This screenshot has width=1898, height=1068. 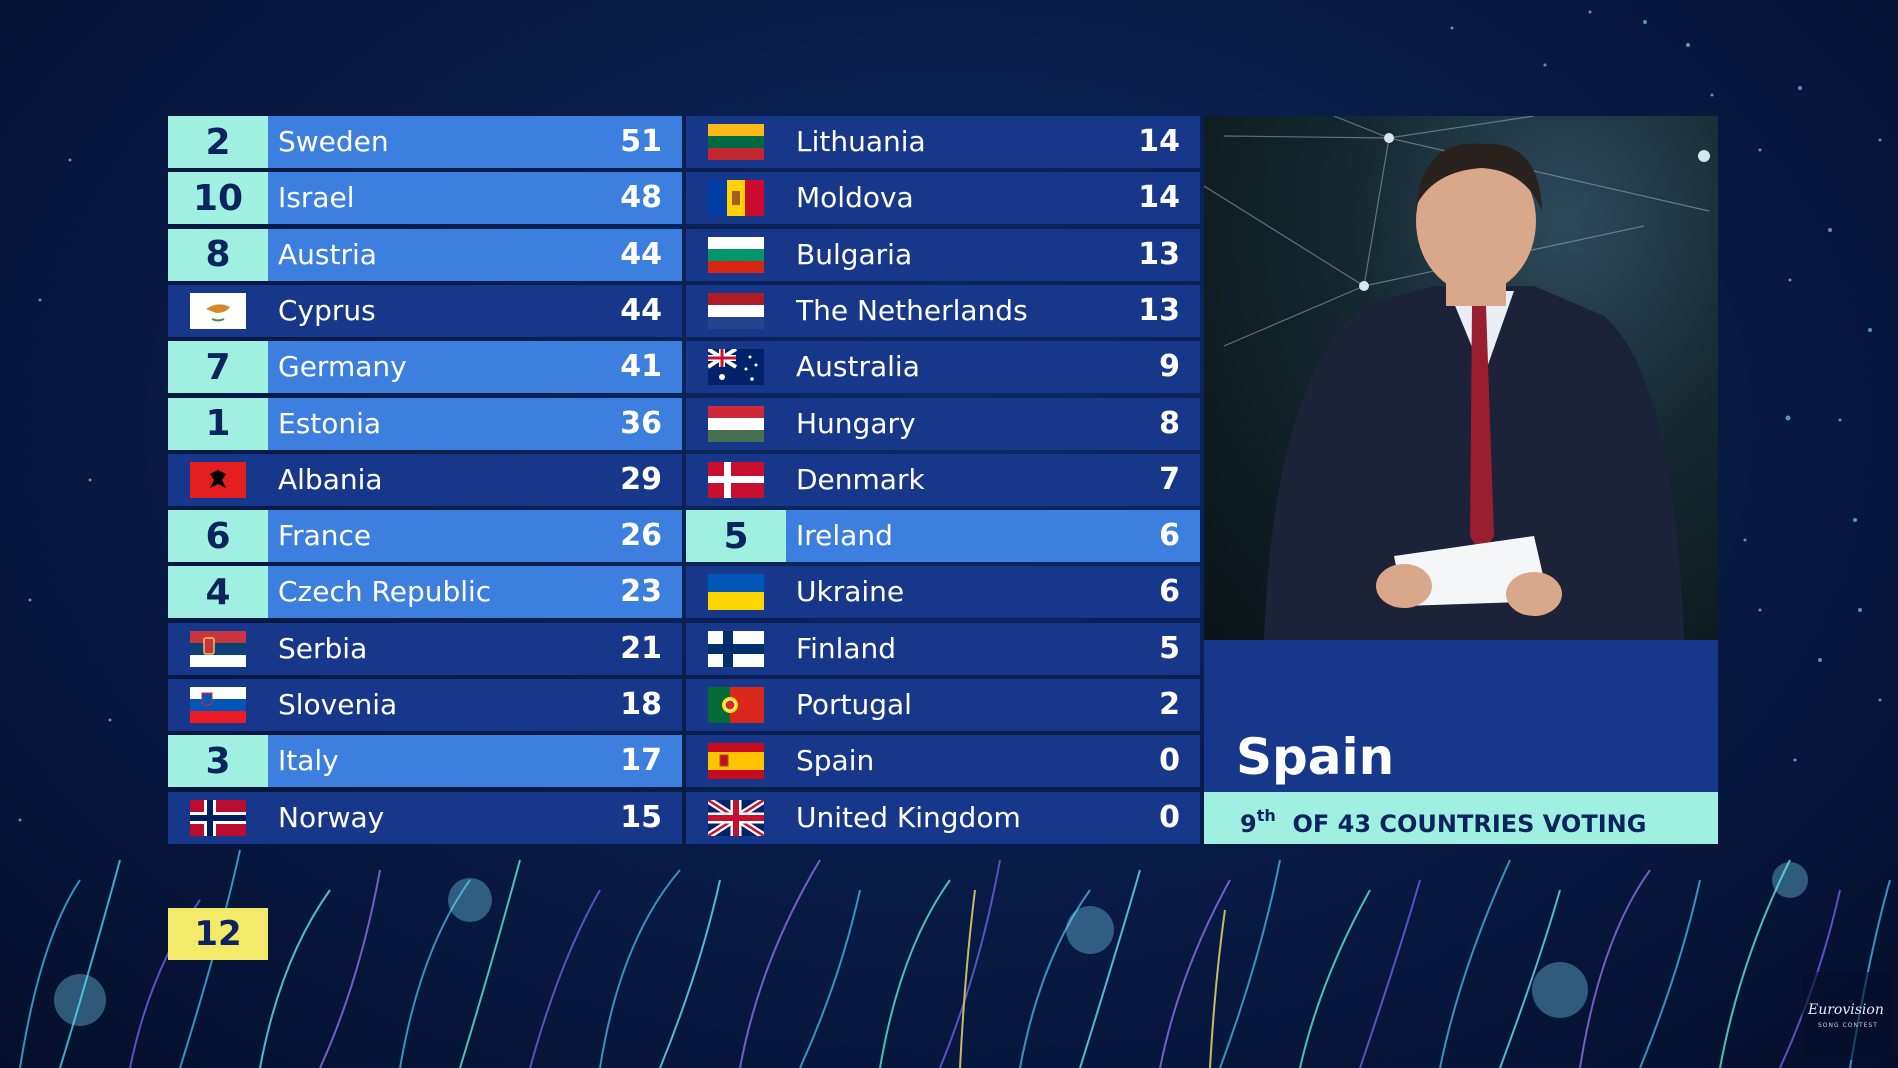 I want to click on awarded-points-box: 6, so click(x=218, y=536).